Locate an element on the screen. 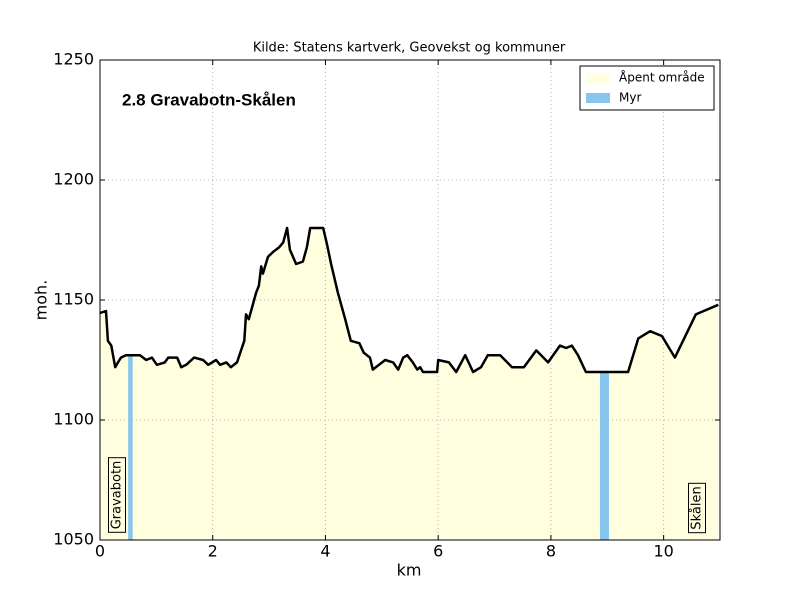 This screenshot has height=600, width=800. x-tick-label: 0 is located at coordinates (100, 551).